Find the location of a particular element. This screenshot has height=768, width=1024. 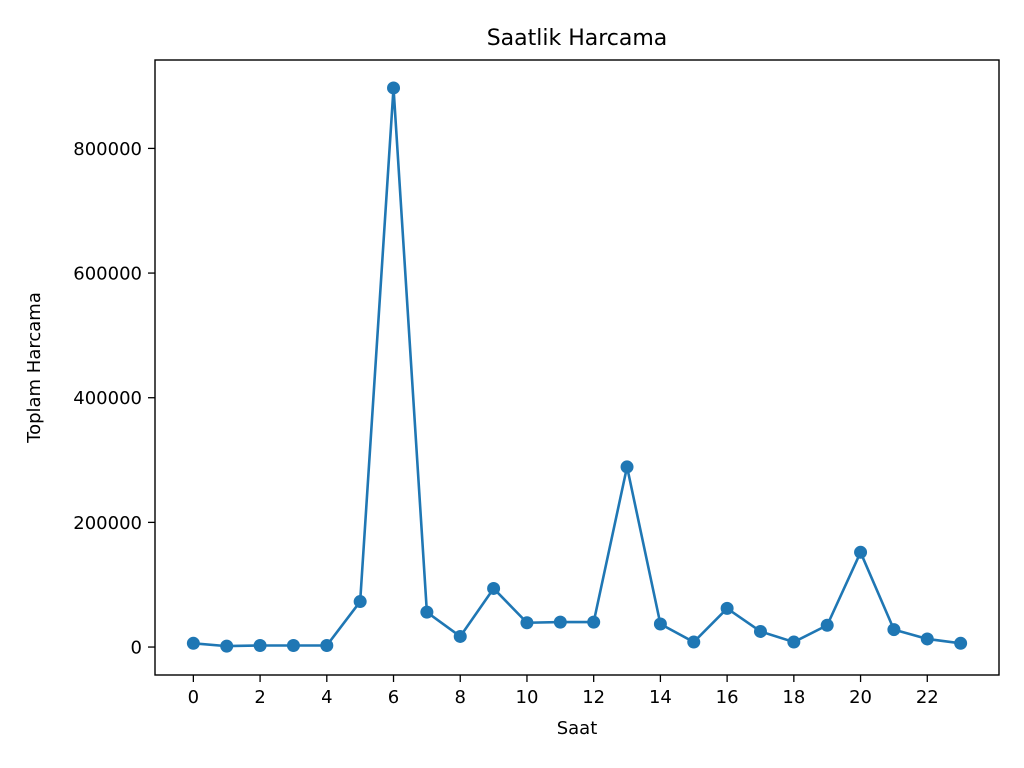

chart-title: Saatlik Harcama is located at coordinates (577, 38).